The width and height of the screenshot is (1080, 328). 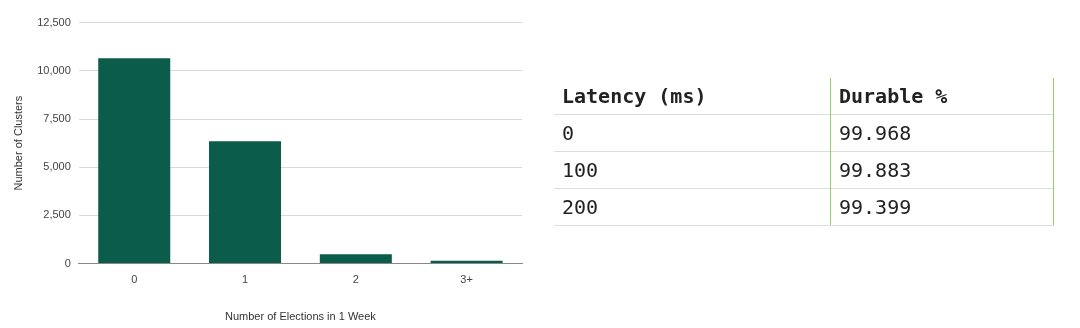 What do you see at coordinates (57, 166) in the screenshot?
I see `y-tick-label: 5,000` at bounding box center [57, 166].